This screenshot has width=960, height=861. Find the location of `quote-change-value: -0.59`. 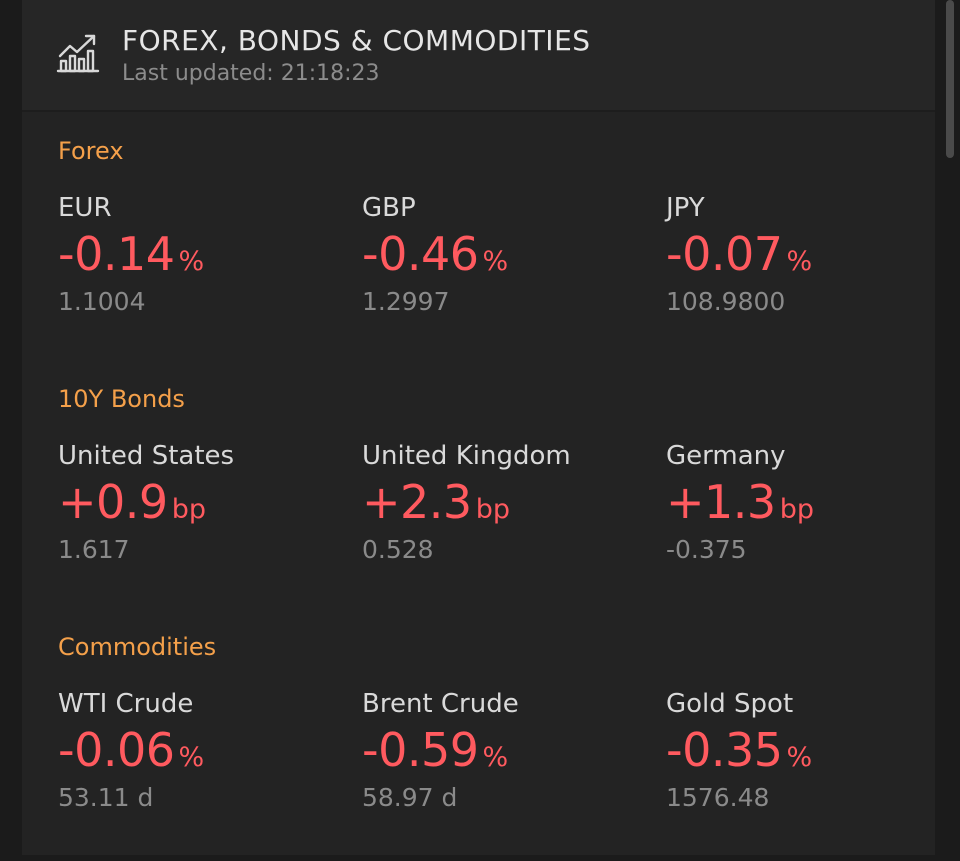

quote-change-value: -0.59 is located at coordinates (420, 750).